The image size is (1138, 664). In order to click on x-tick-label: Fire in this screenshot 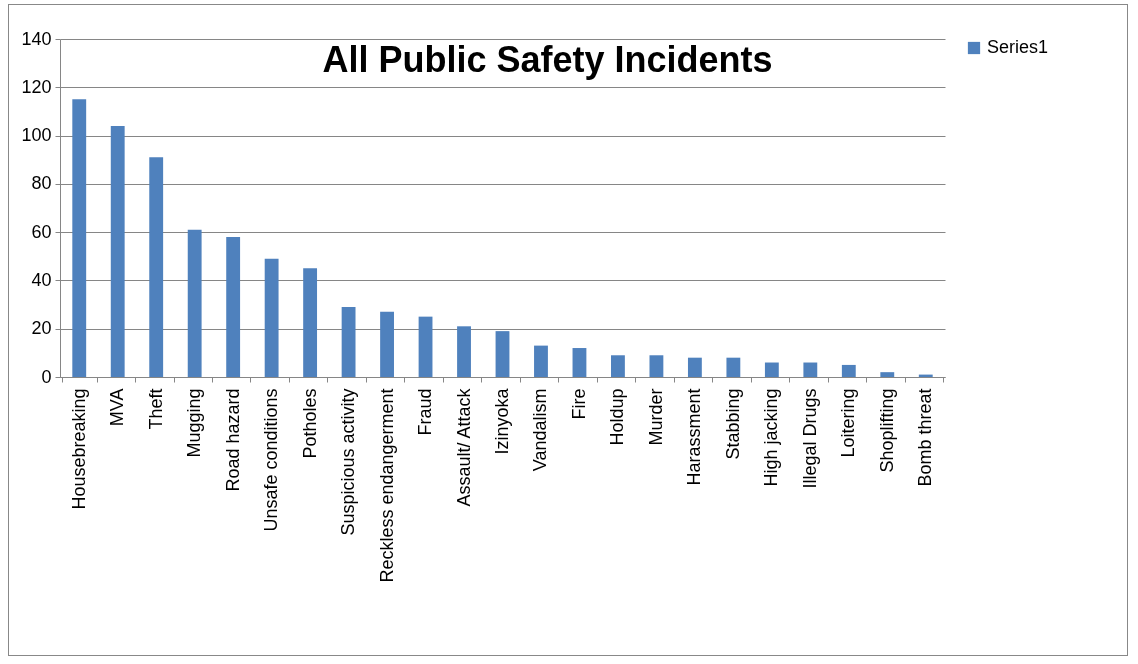, I will do `click(578, 404)`.